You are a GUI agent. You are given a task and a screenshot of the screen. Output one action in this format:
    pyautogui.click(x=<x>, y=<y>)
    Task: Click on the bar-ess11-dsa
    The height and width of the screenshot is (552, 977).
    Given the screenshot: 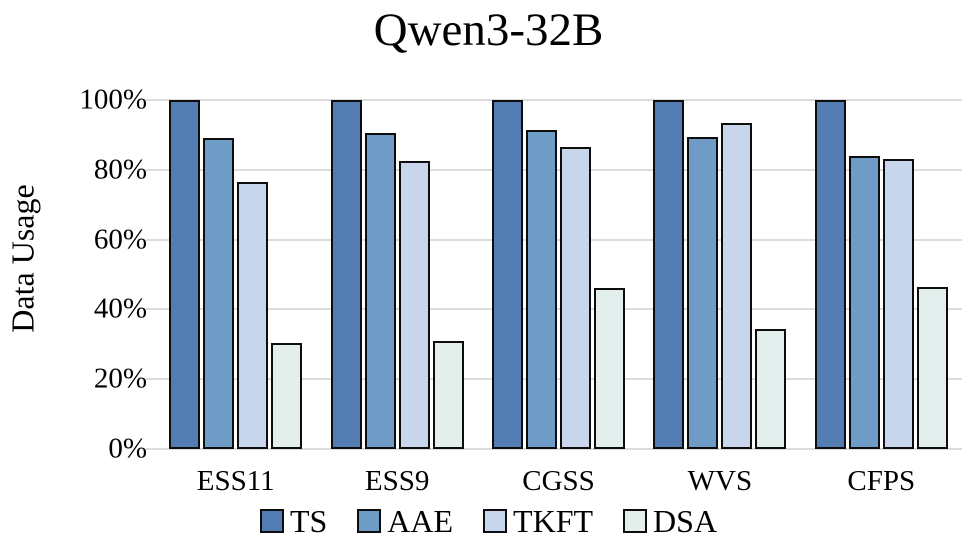 What is the action you would take?
    pyautogui.click(x=287, y=395)
    